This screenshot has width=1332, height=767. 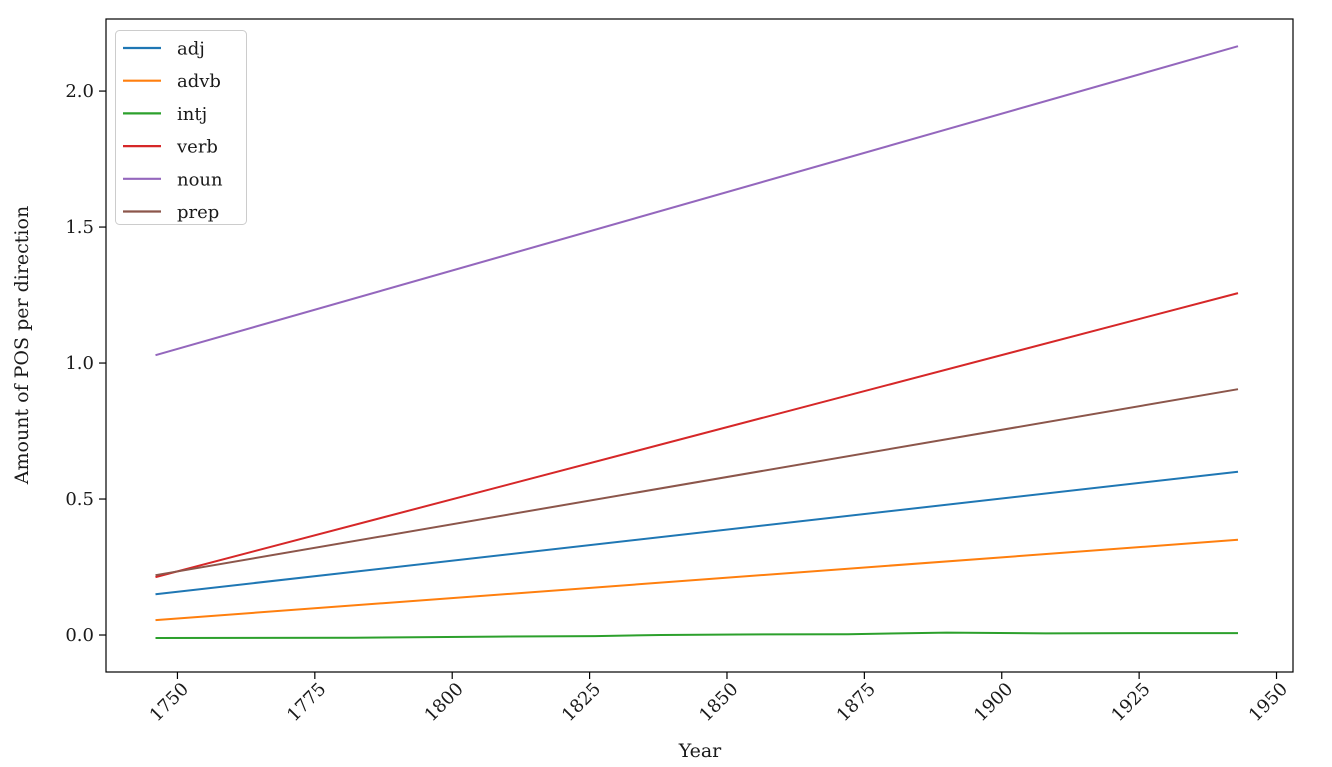 I want to click on y-axis-label: Amount of POS per direction, so click(x=22, y=345).